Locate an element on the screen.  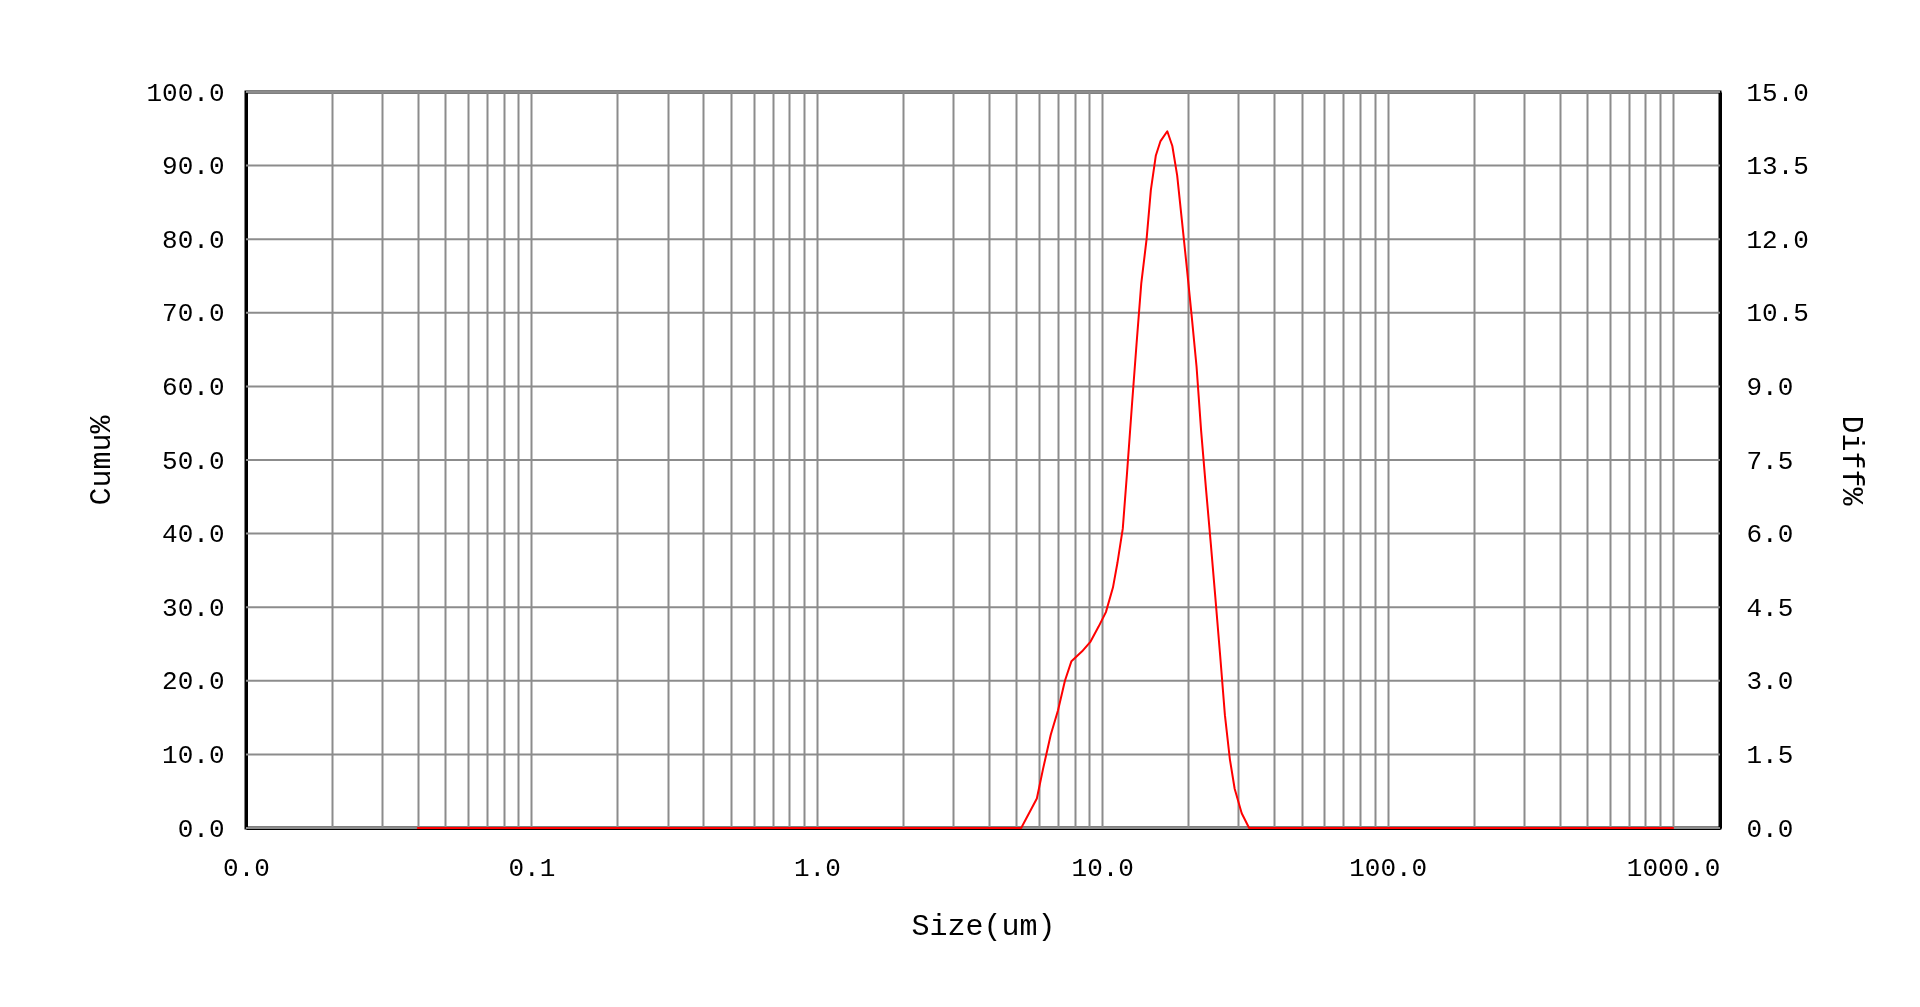
y2-tick-label: 13.5 is located at coordinates (1777, 167).